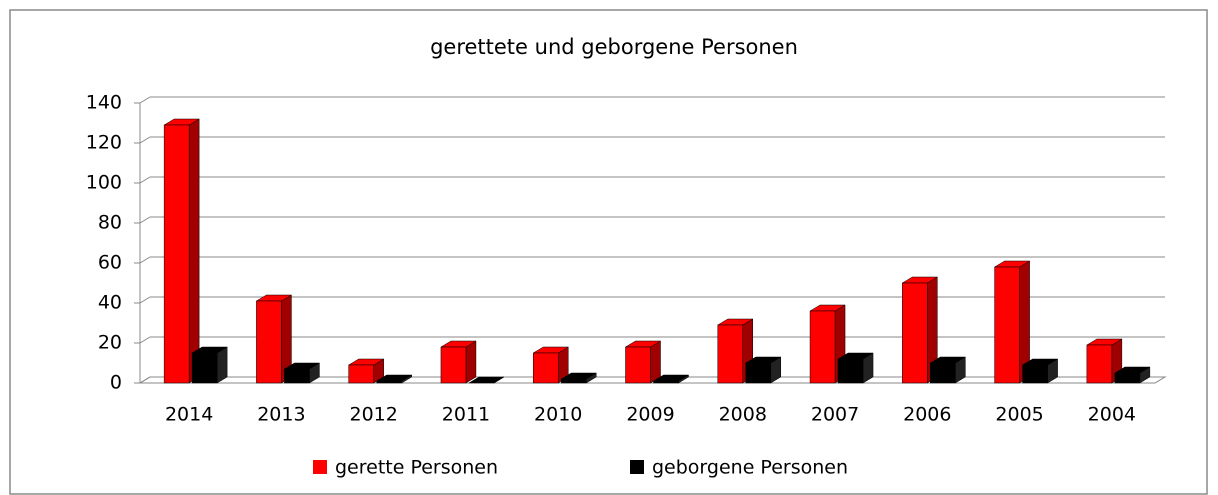 This screenshot has height=495, width=1218. I want to click on x-tick-label: 2009, so click(650, 415).